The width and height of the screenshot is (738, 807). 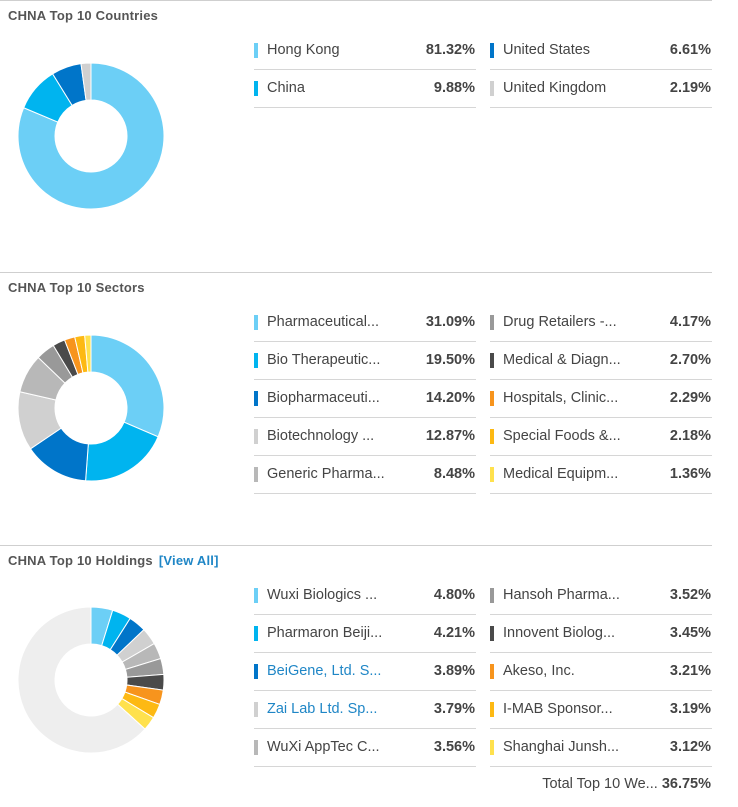 I want to click on legend-row: Pharmaceutical... 31.09%, so click(x=365, y=323).